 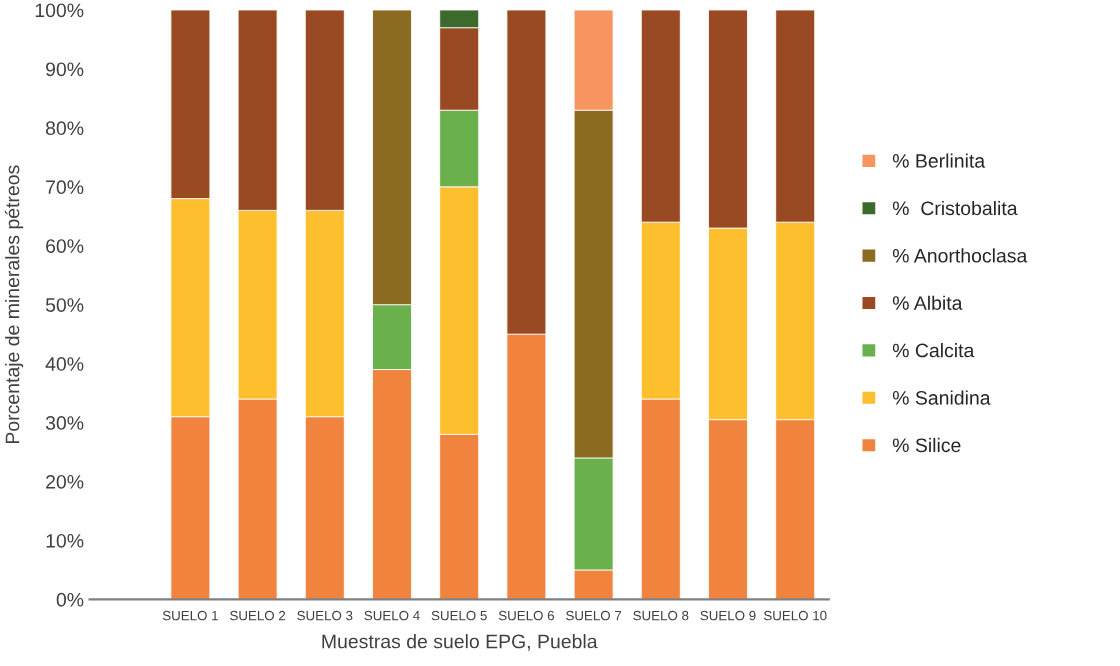 I want to click on y-tick-label: 90%, so click(x=65, y=69).